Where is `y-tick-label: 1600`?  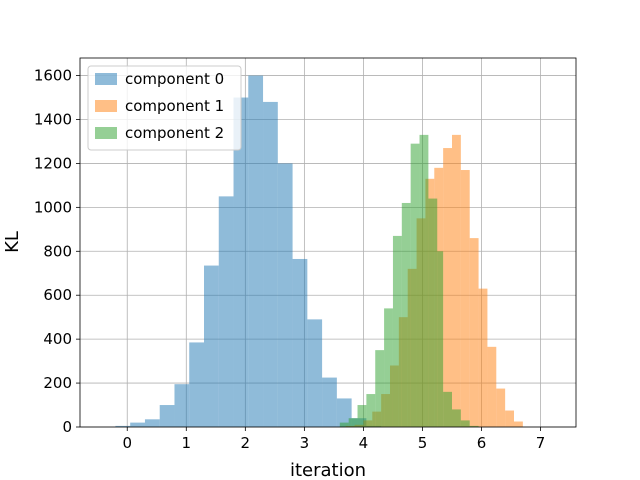 y-tick-label: 1600 is located at coordinates (53, 76).